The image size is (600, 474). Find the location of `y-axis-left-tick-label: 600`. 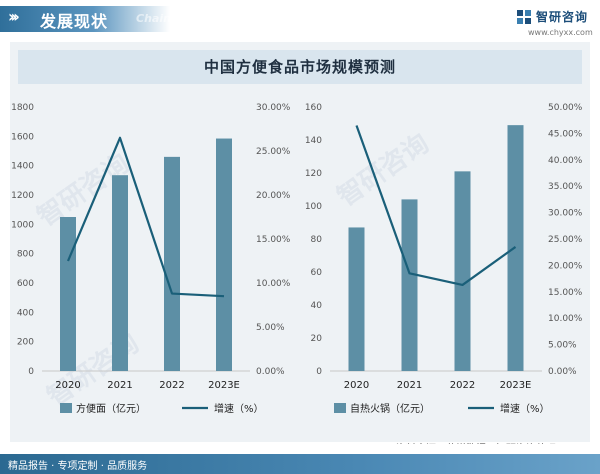

y-axis-left-tick-label: 600 is located at coordinates (25, 284).